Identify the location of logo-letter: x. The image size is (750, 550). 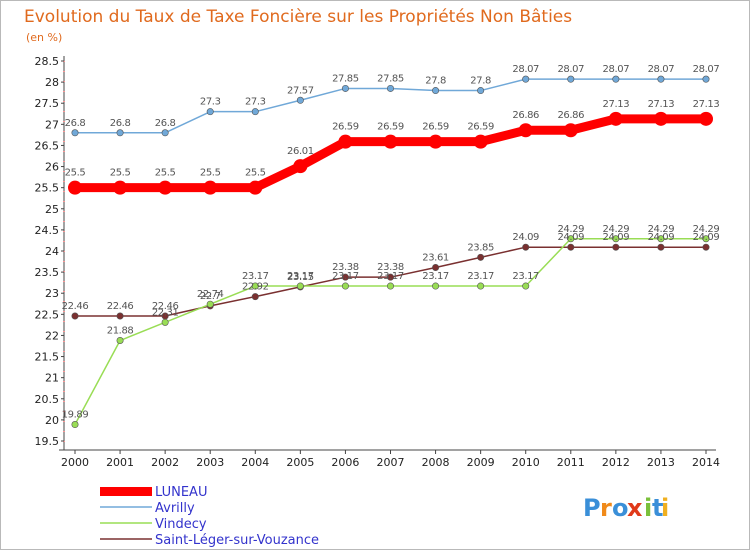
(635, 508).